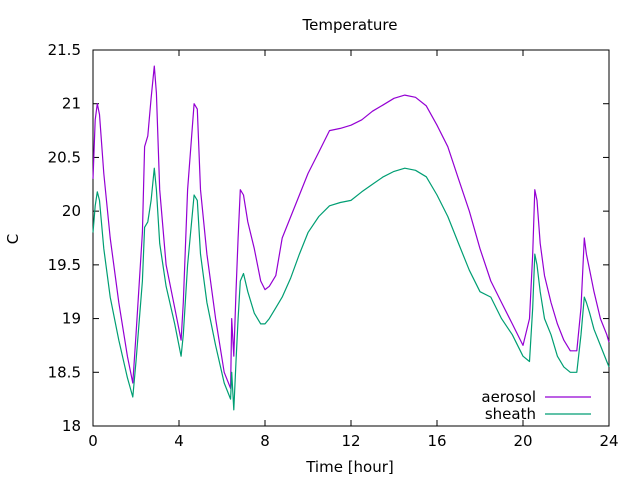  I want to click on y-tick-label: 21, so click(71, 104).